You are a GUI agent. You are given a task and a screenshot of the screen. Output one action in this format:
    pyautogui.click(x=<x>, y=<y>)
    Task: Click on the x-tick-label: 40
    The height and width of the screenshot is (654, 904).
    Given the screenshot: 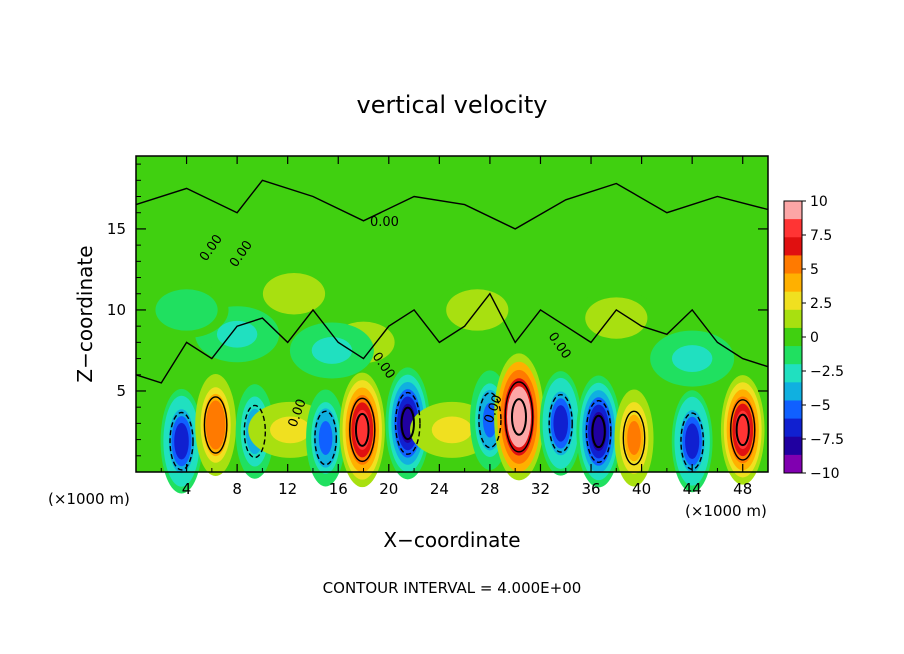 What is the action you would take?
    pyautogui.click(x=641, y=489)
    